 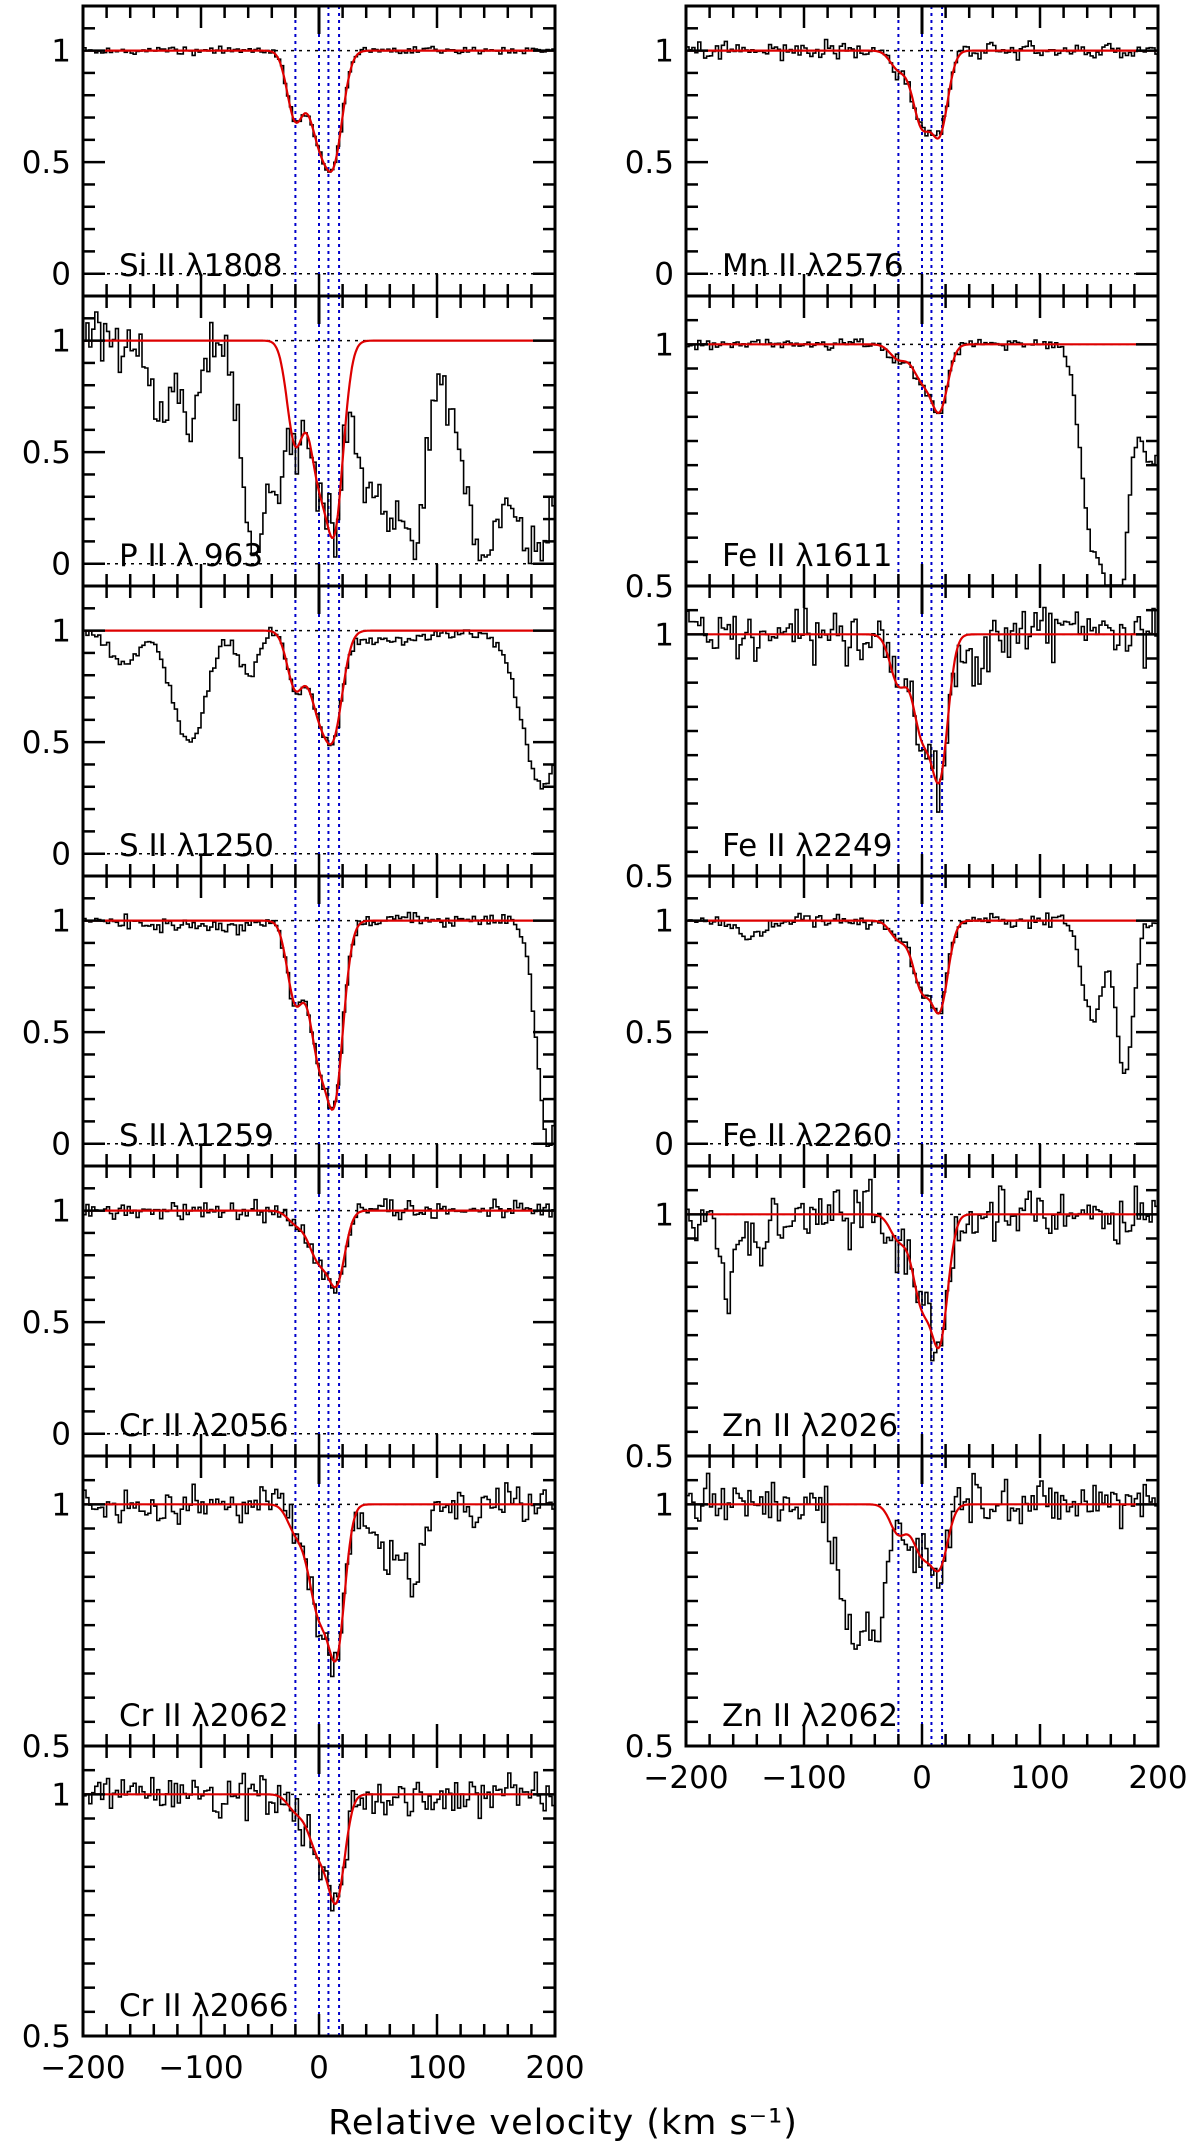 What do you see at coordinates (204, 1716) in the screenshot?
I see `panel-label: Cr II λ2062` at bounding box center [204, 1716].